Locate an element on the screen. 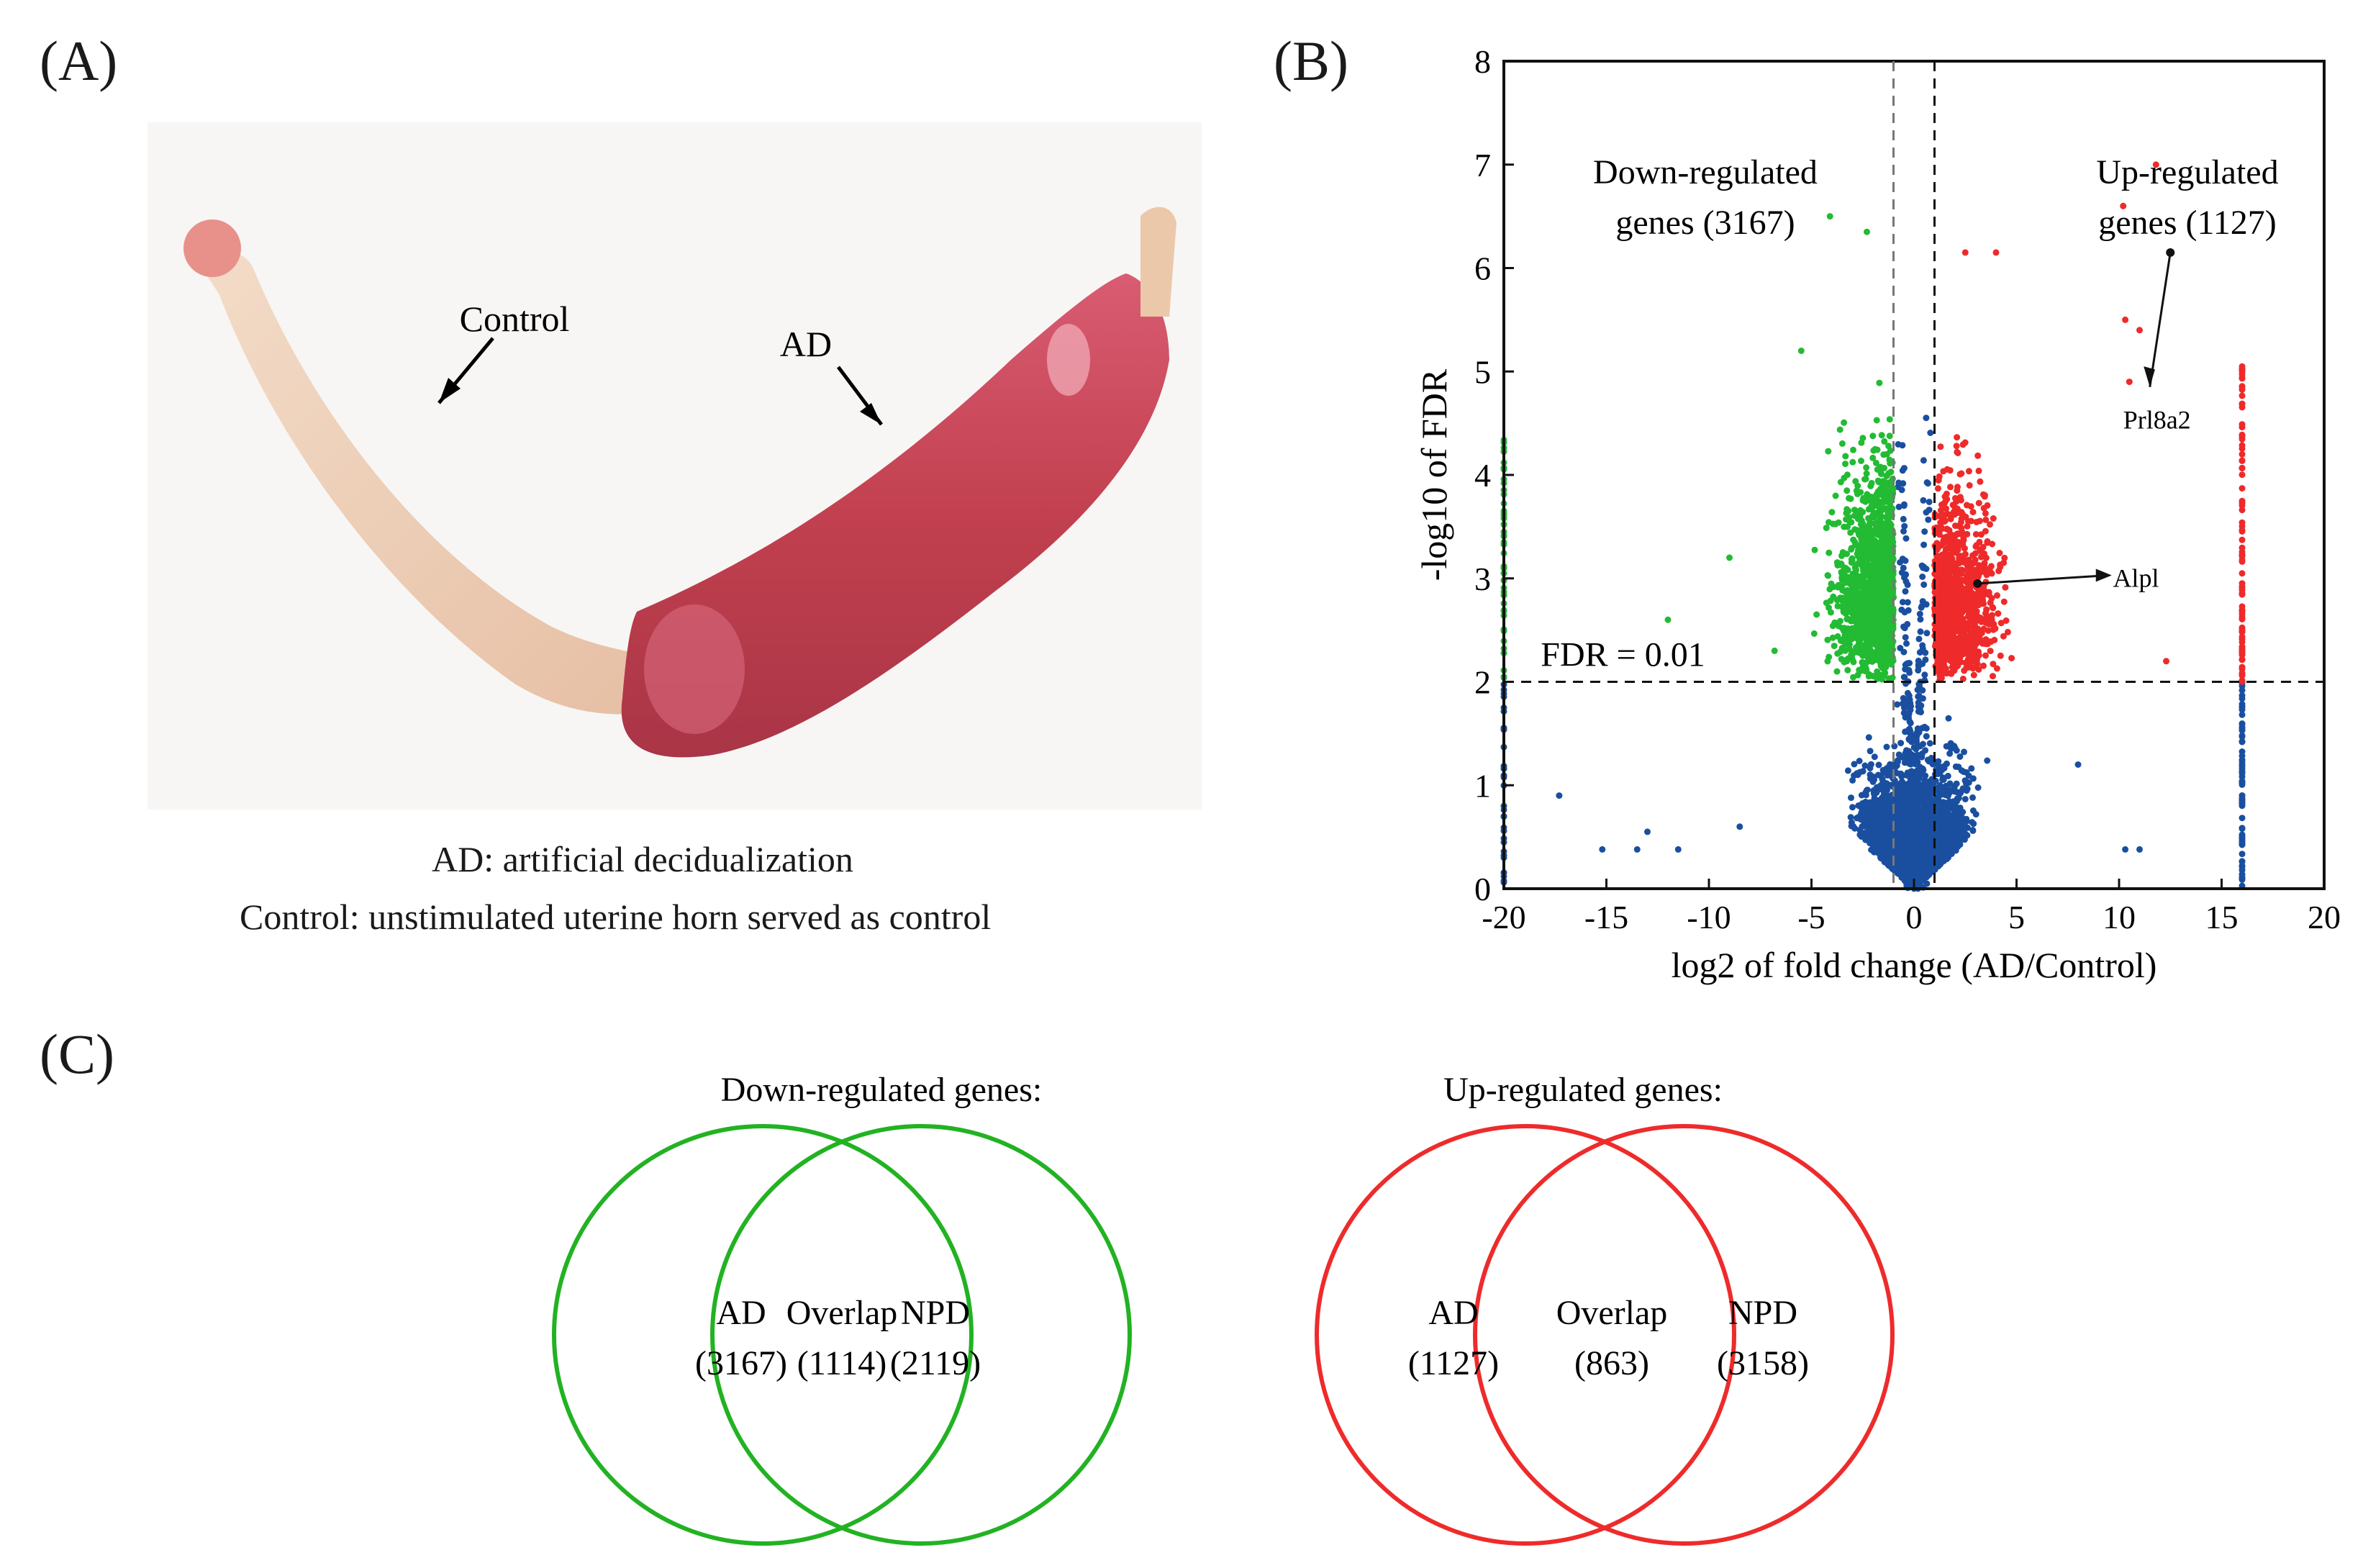 Image resolution: width=2363 pixels, height=1568 pixels. control-label: Control is located at coordinates (515, 319).